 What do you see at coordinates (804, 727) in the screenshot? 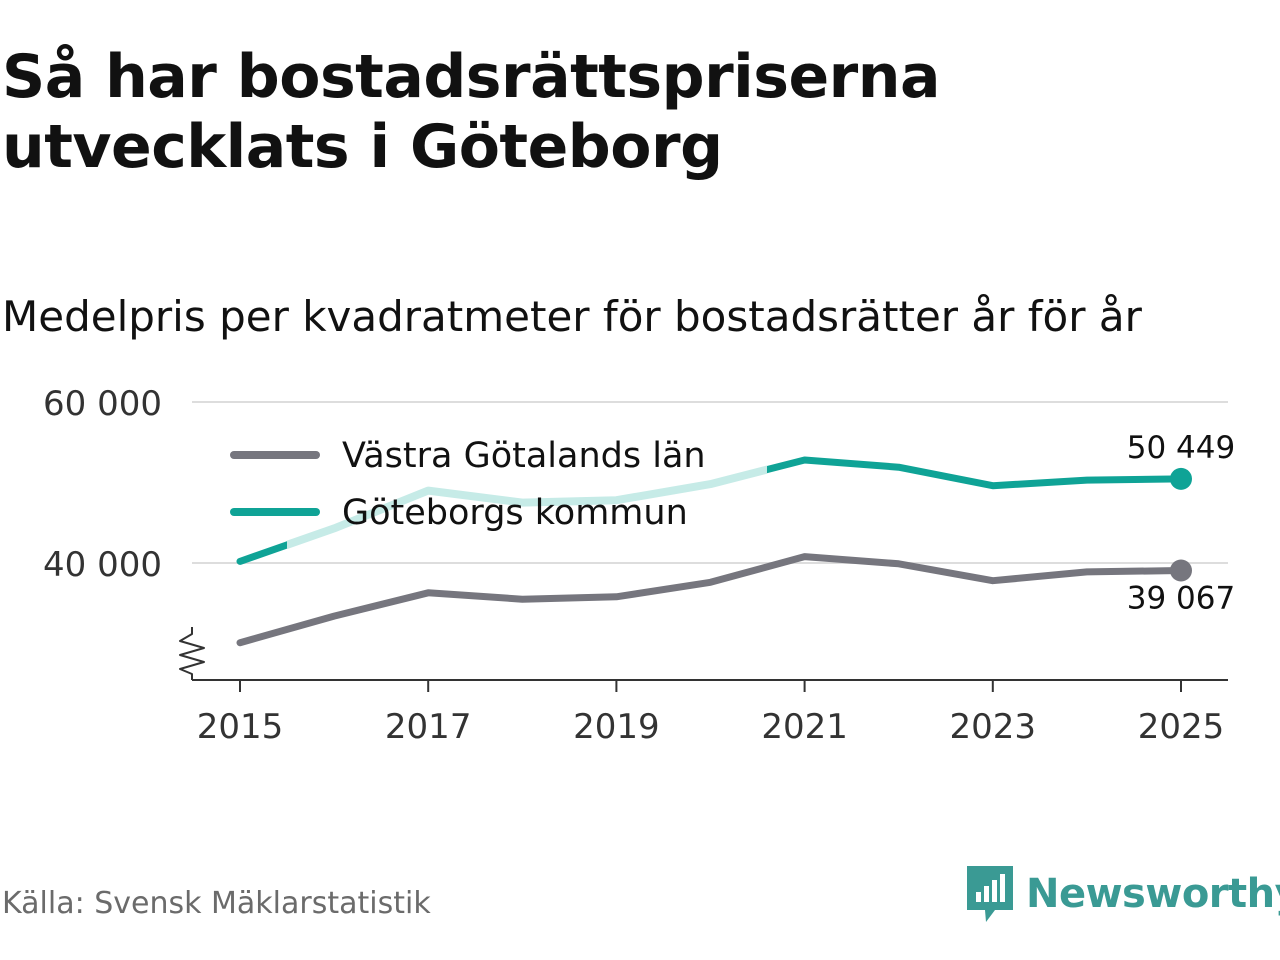
I see `x-tick-label: 2021` at bounding box center [804, 727].